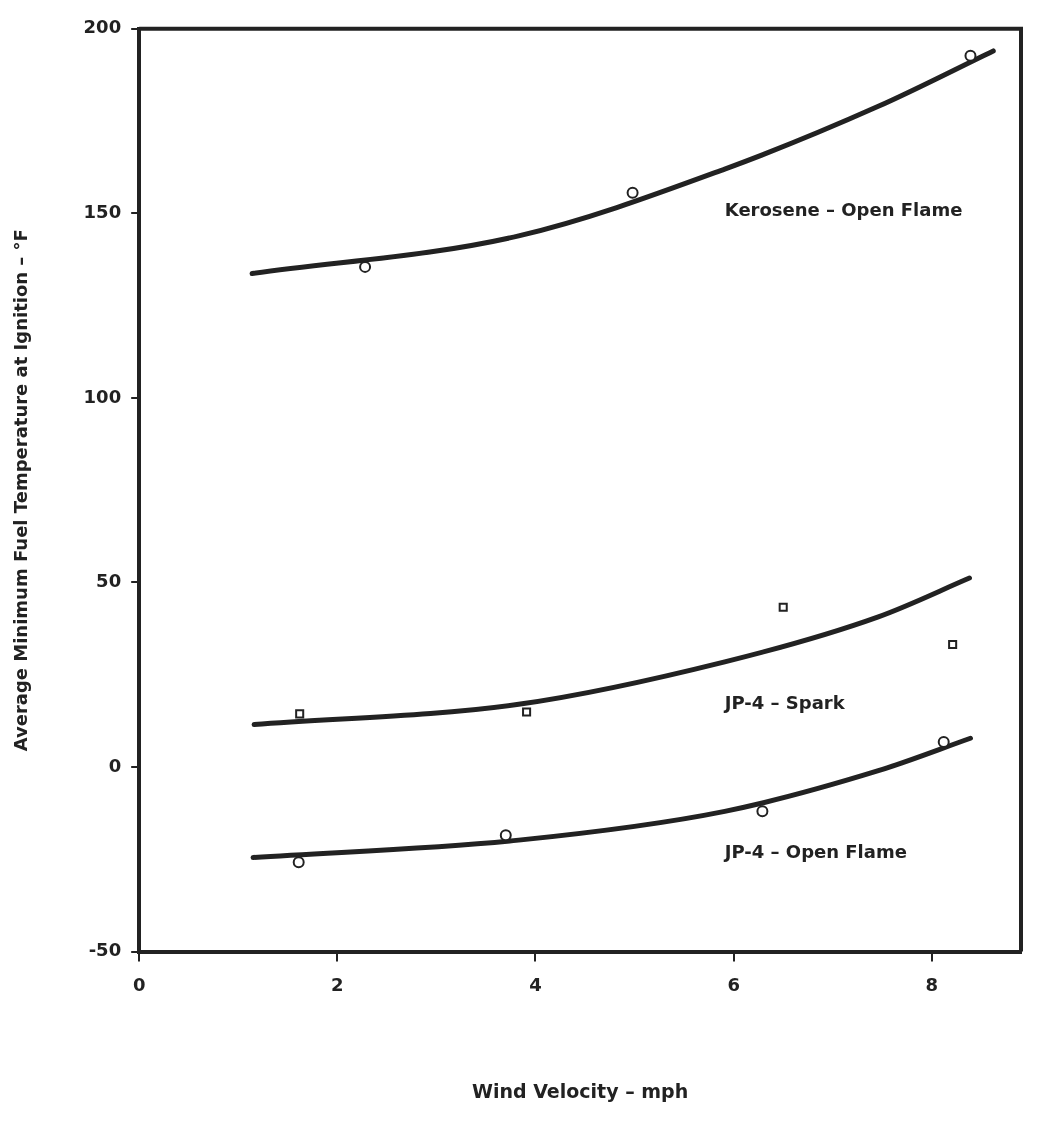 Image resolution: width=1039 pixels, height=1128 pixels. Describe the element at coordinates (102, 396) in the screenshot. I see `y-tick-label: 100` at that location.